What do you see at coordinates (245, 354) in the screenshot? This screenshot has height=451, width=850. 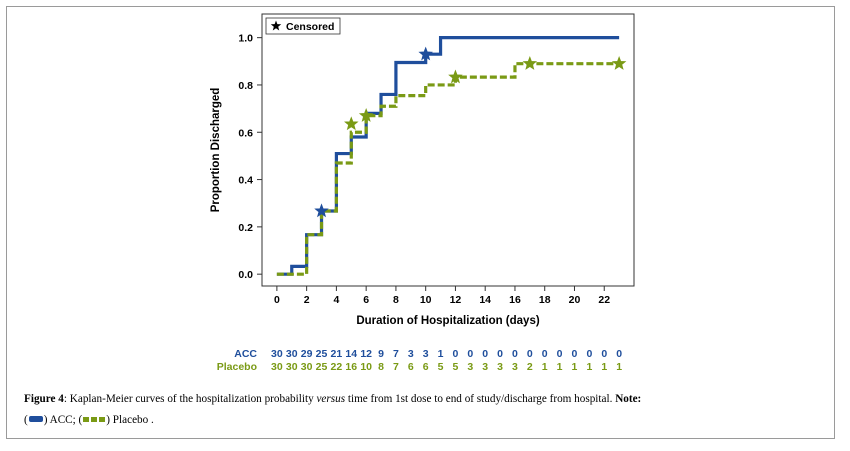 I see `risk-row-label: ACC` at bounding box center [245, 354].